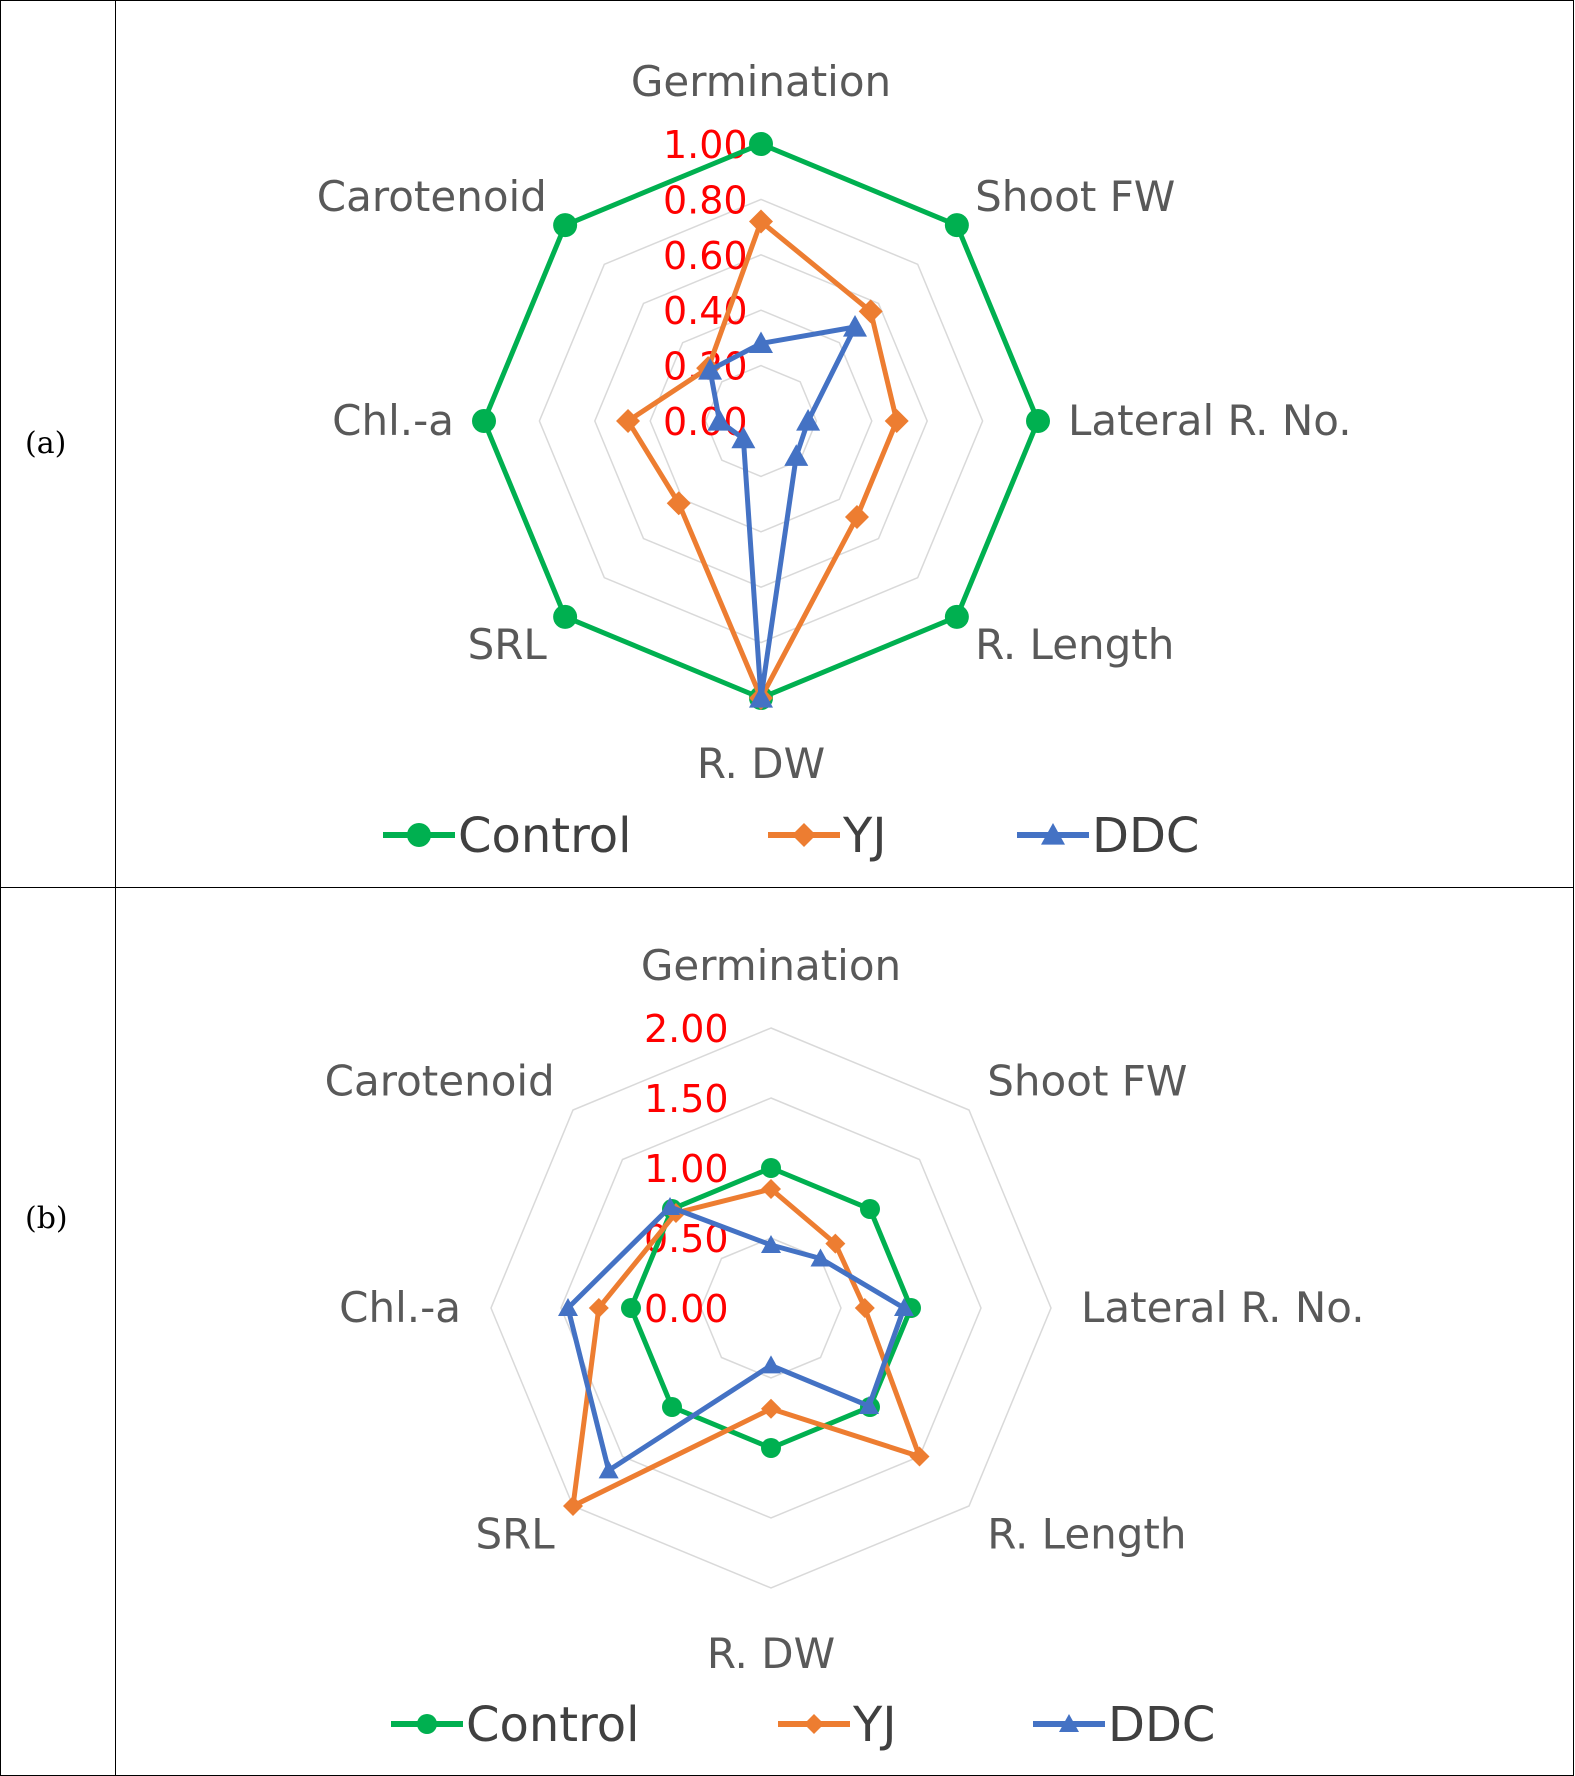 The image size is (1575, 1776). Describe the element at coordinates (956, 616) in the screenshot. I see `data-point-control-r-length` at that location.